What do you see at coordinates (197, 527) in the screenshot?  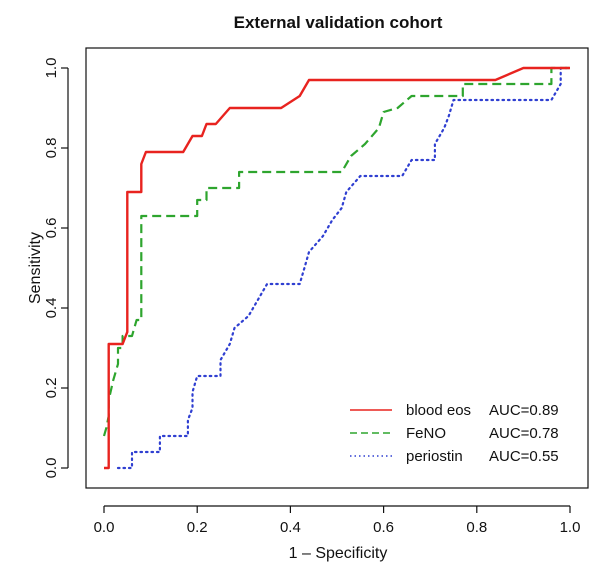 I see `x-tick-label: 0.2` at bounding box center [197, 527].